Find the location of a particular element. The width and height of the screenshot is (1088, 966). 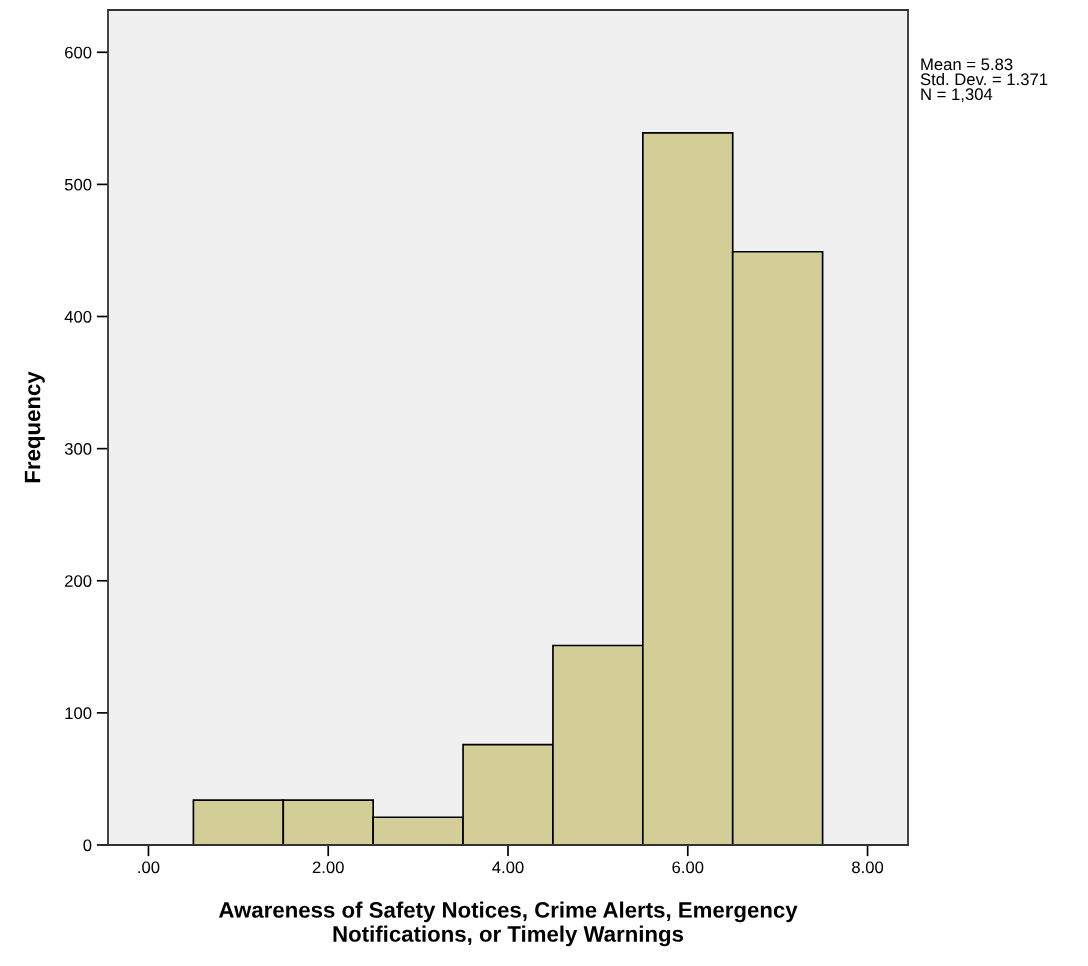

y-tick-label: 100 is located at coordinates (78, 713).